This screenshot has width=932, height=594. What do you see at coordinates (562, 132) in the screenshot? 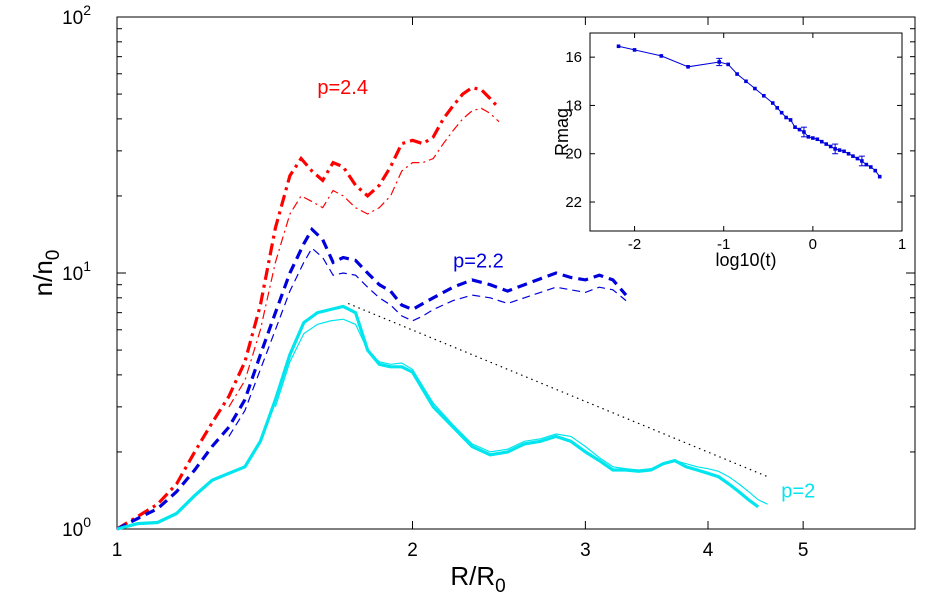
I see `inset-y-axis-label: Rmag` at bounding box center [562, 132].